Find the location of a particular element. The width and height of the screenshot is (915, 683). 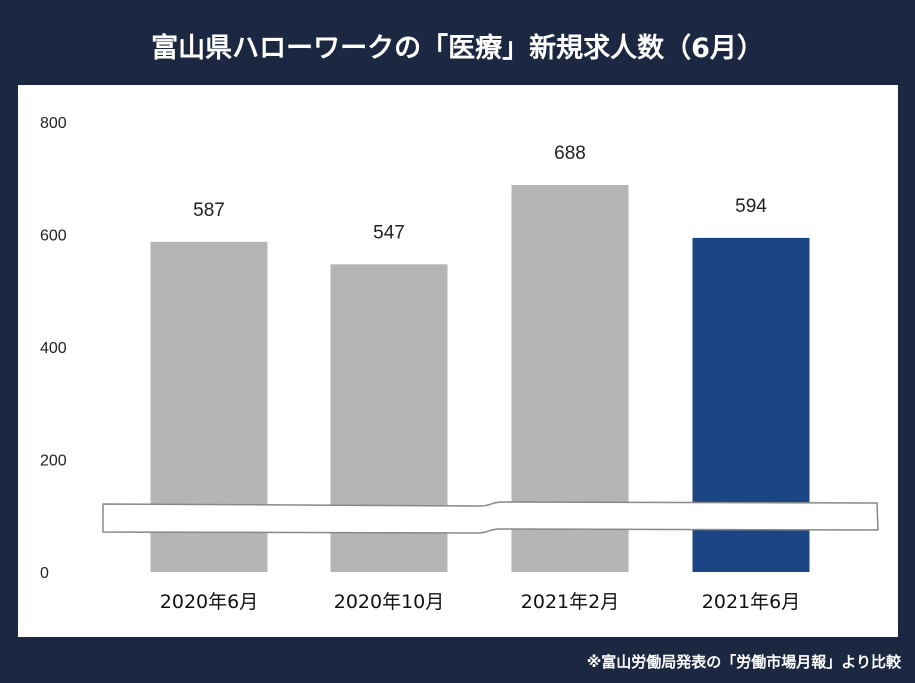

y-tick-label: 600 is located at coordinates (53, 236).